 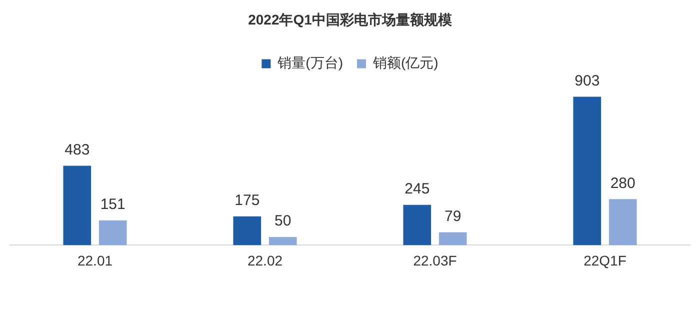 What do you see at coordinates (605, 260) in the screenshot?
I see `x-tick-label: 22Q1F` at bounding box center [605, 260].